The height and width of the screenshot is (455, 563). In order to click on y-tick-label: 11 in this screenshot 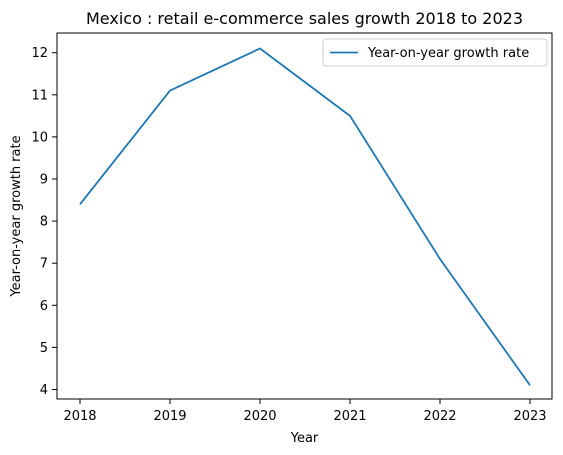, I will do `click(39, 95)`.